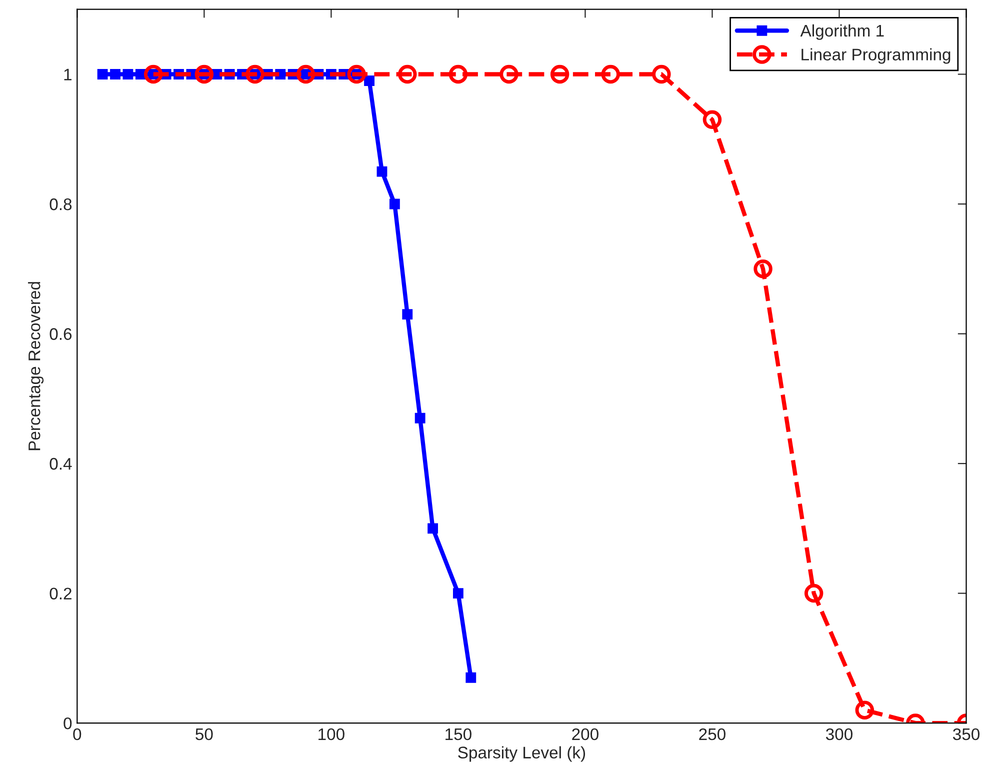 This screenshot has height=780, width=989. Describe the element at coordinates (331, 734) in the screenshot. I see `x-tick-label: 100` at that location.